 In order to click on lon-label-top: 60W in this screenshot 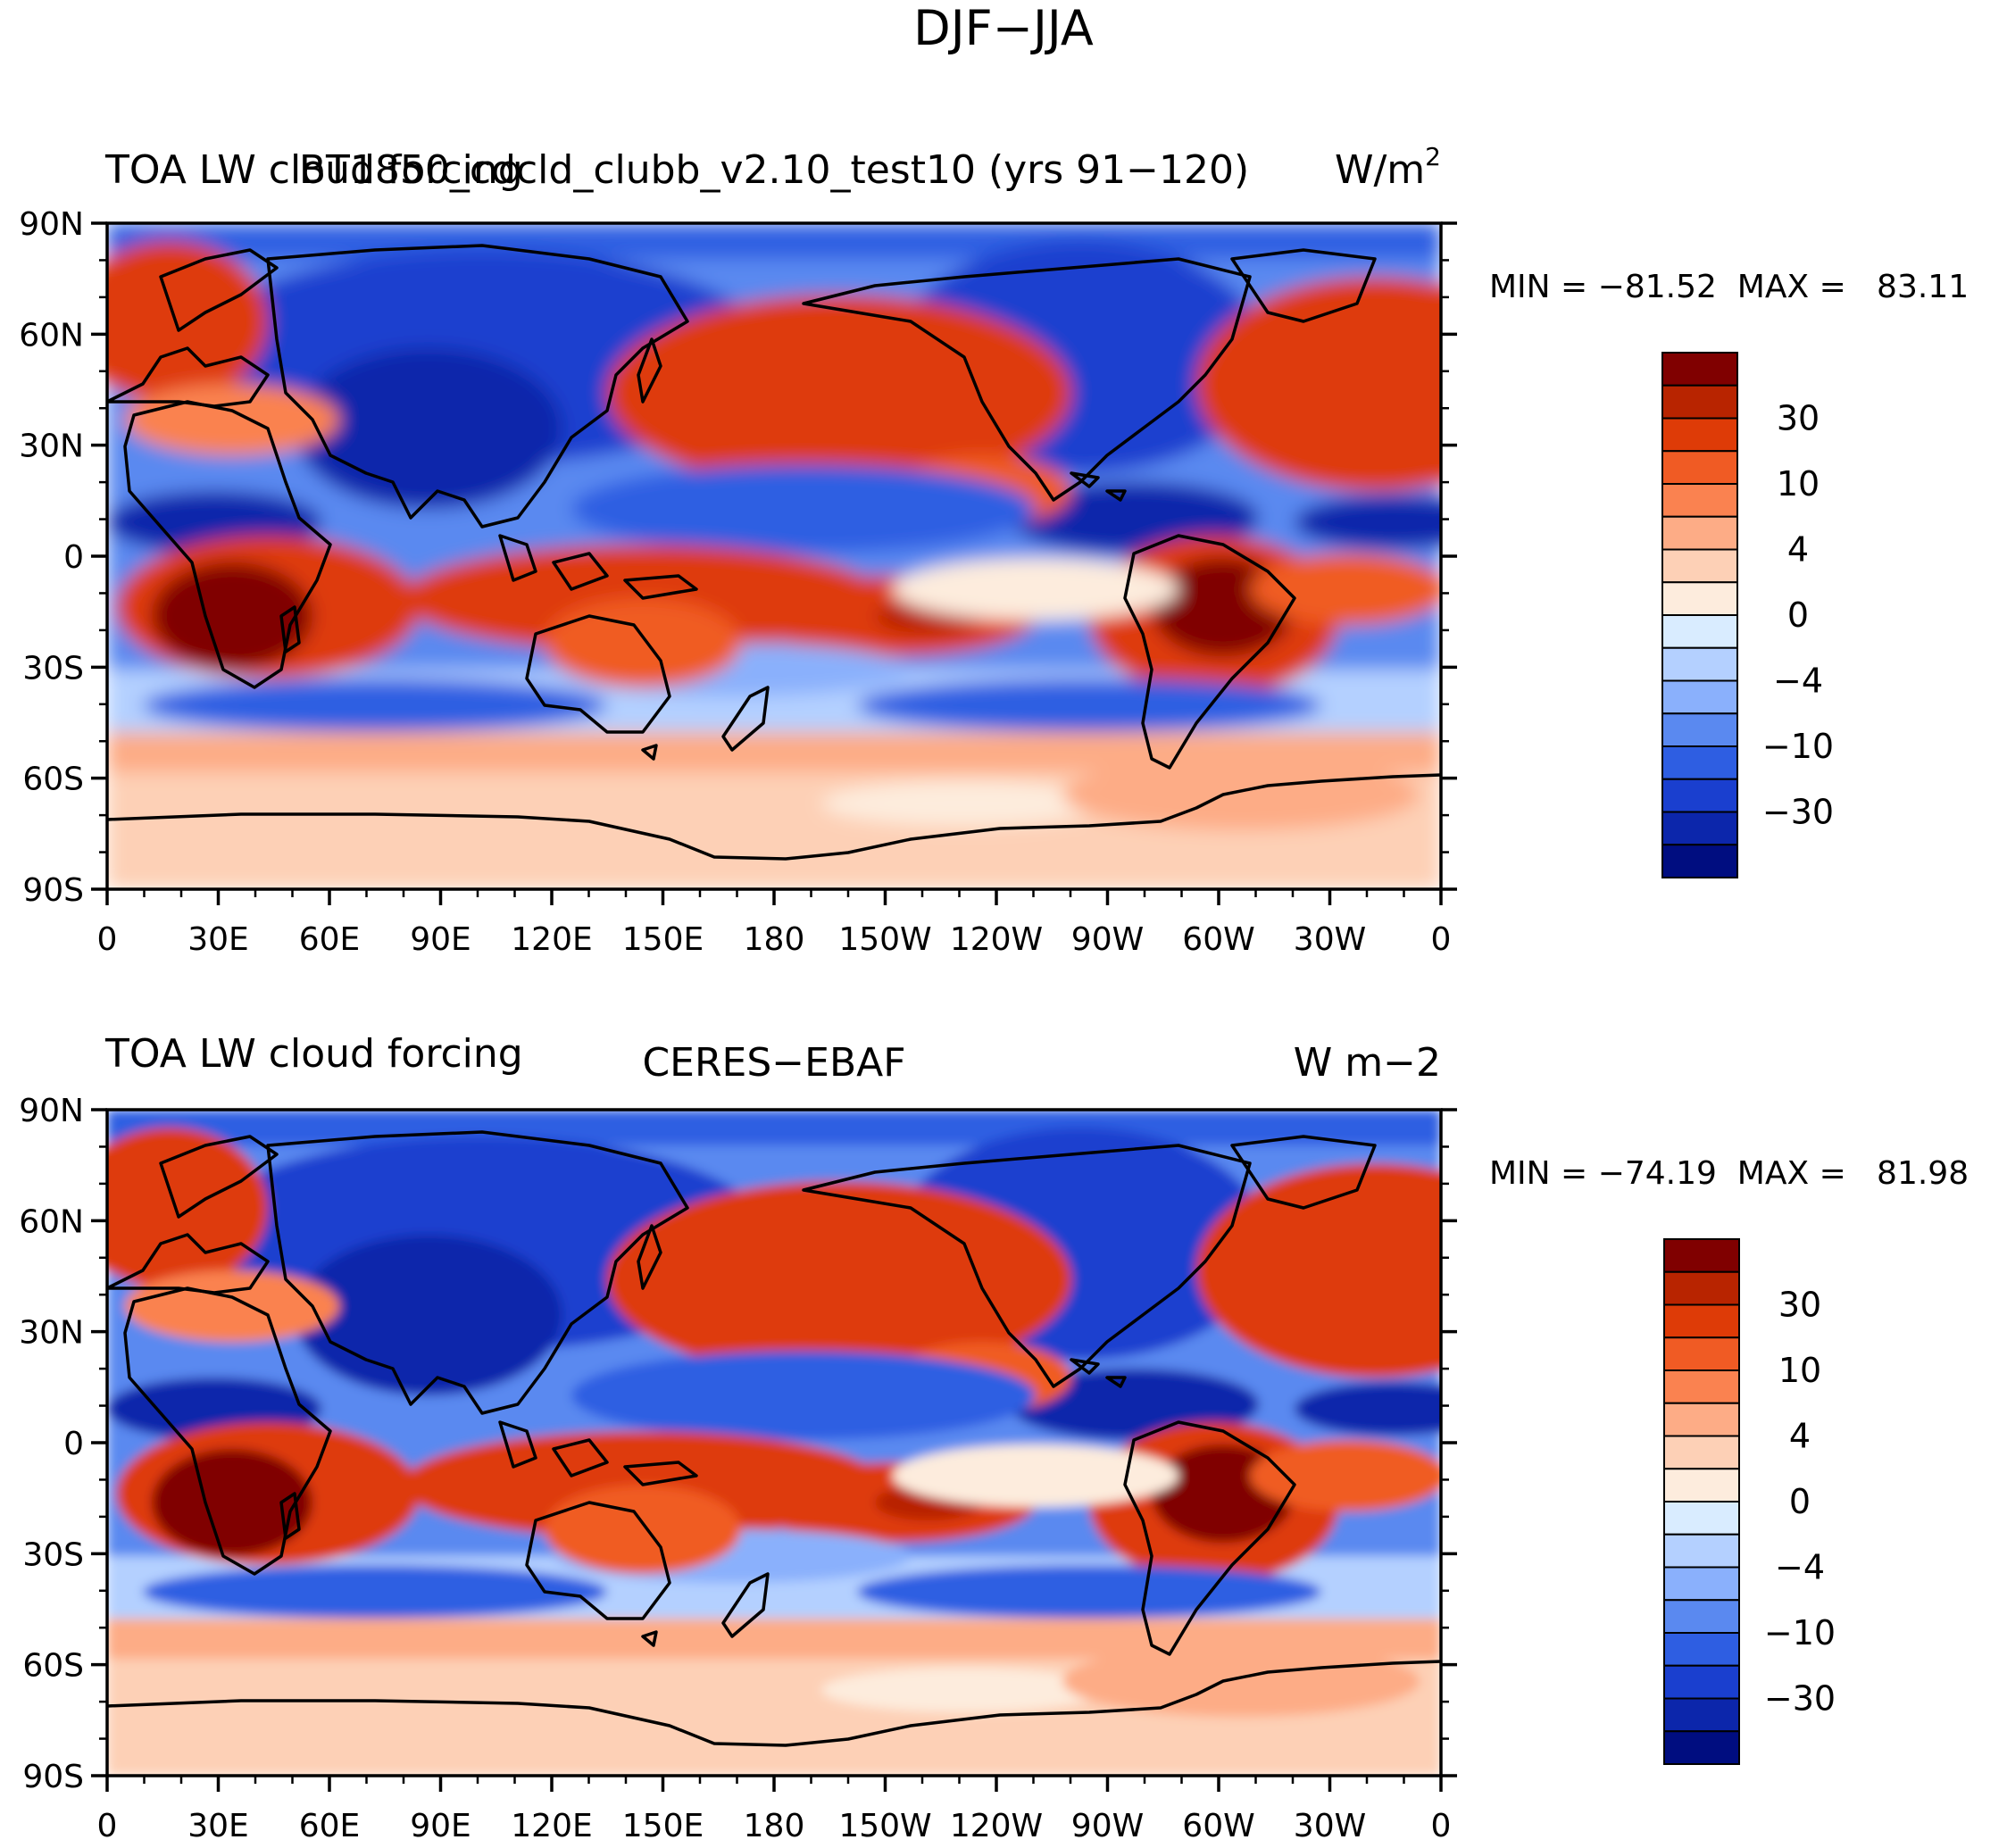, I will do `click(1218, 939)`.